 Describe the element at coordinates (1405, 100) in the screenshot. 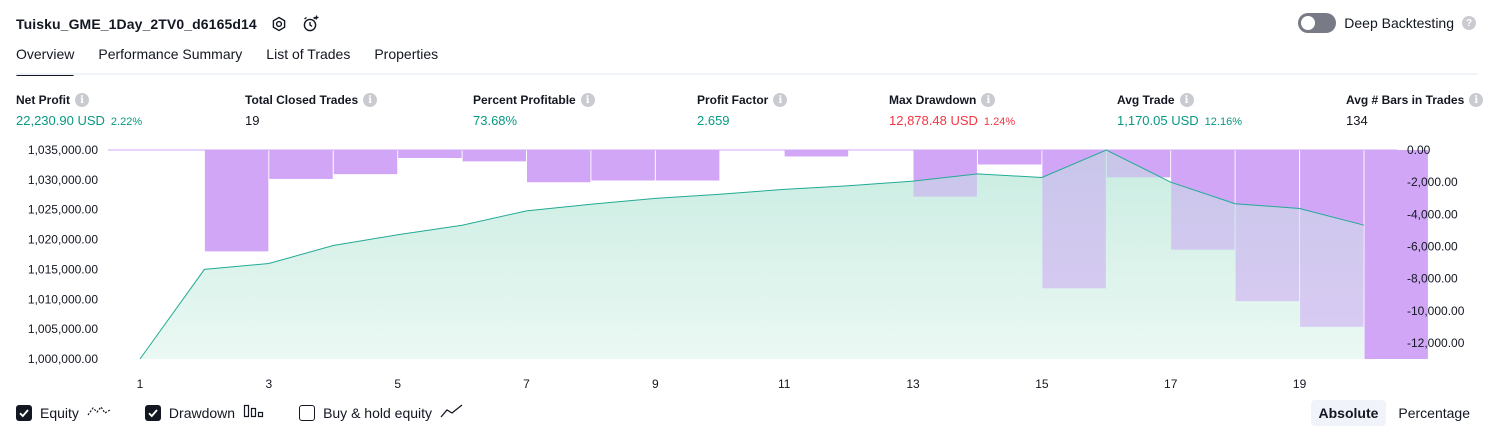

I see `stat-label: Avg # Bars in Trades` at that location.